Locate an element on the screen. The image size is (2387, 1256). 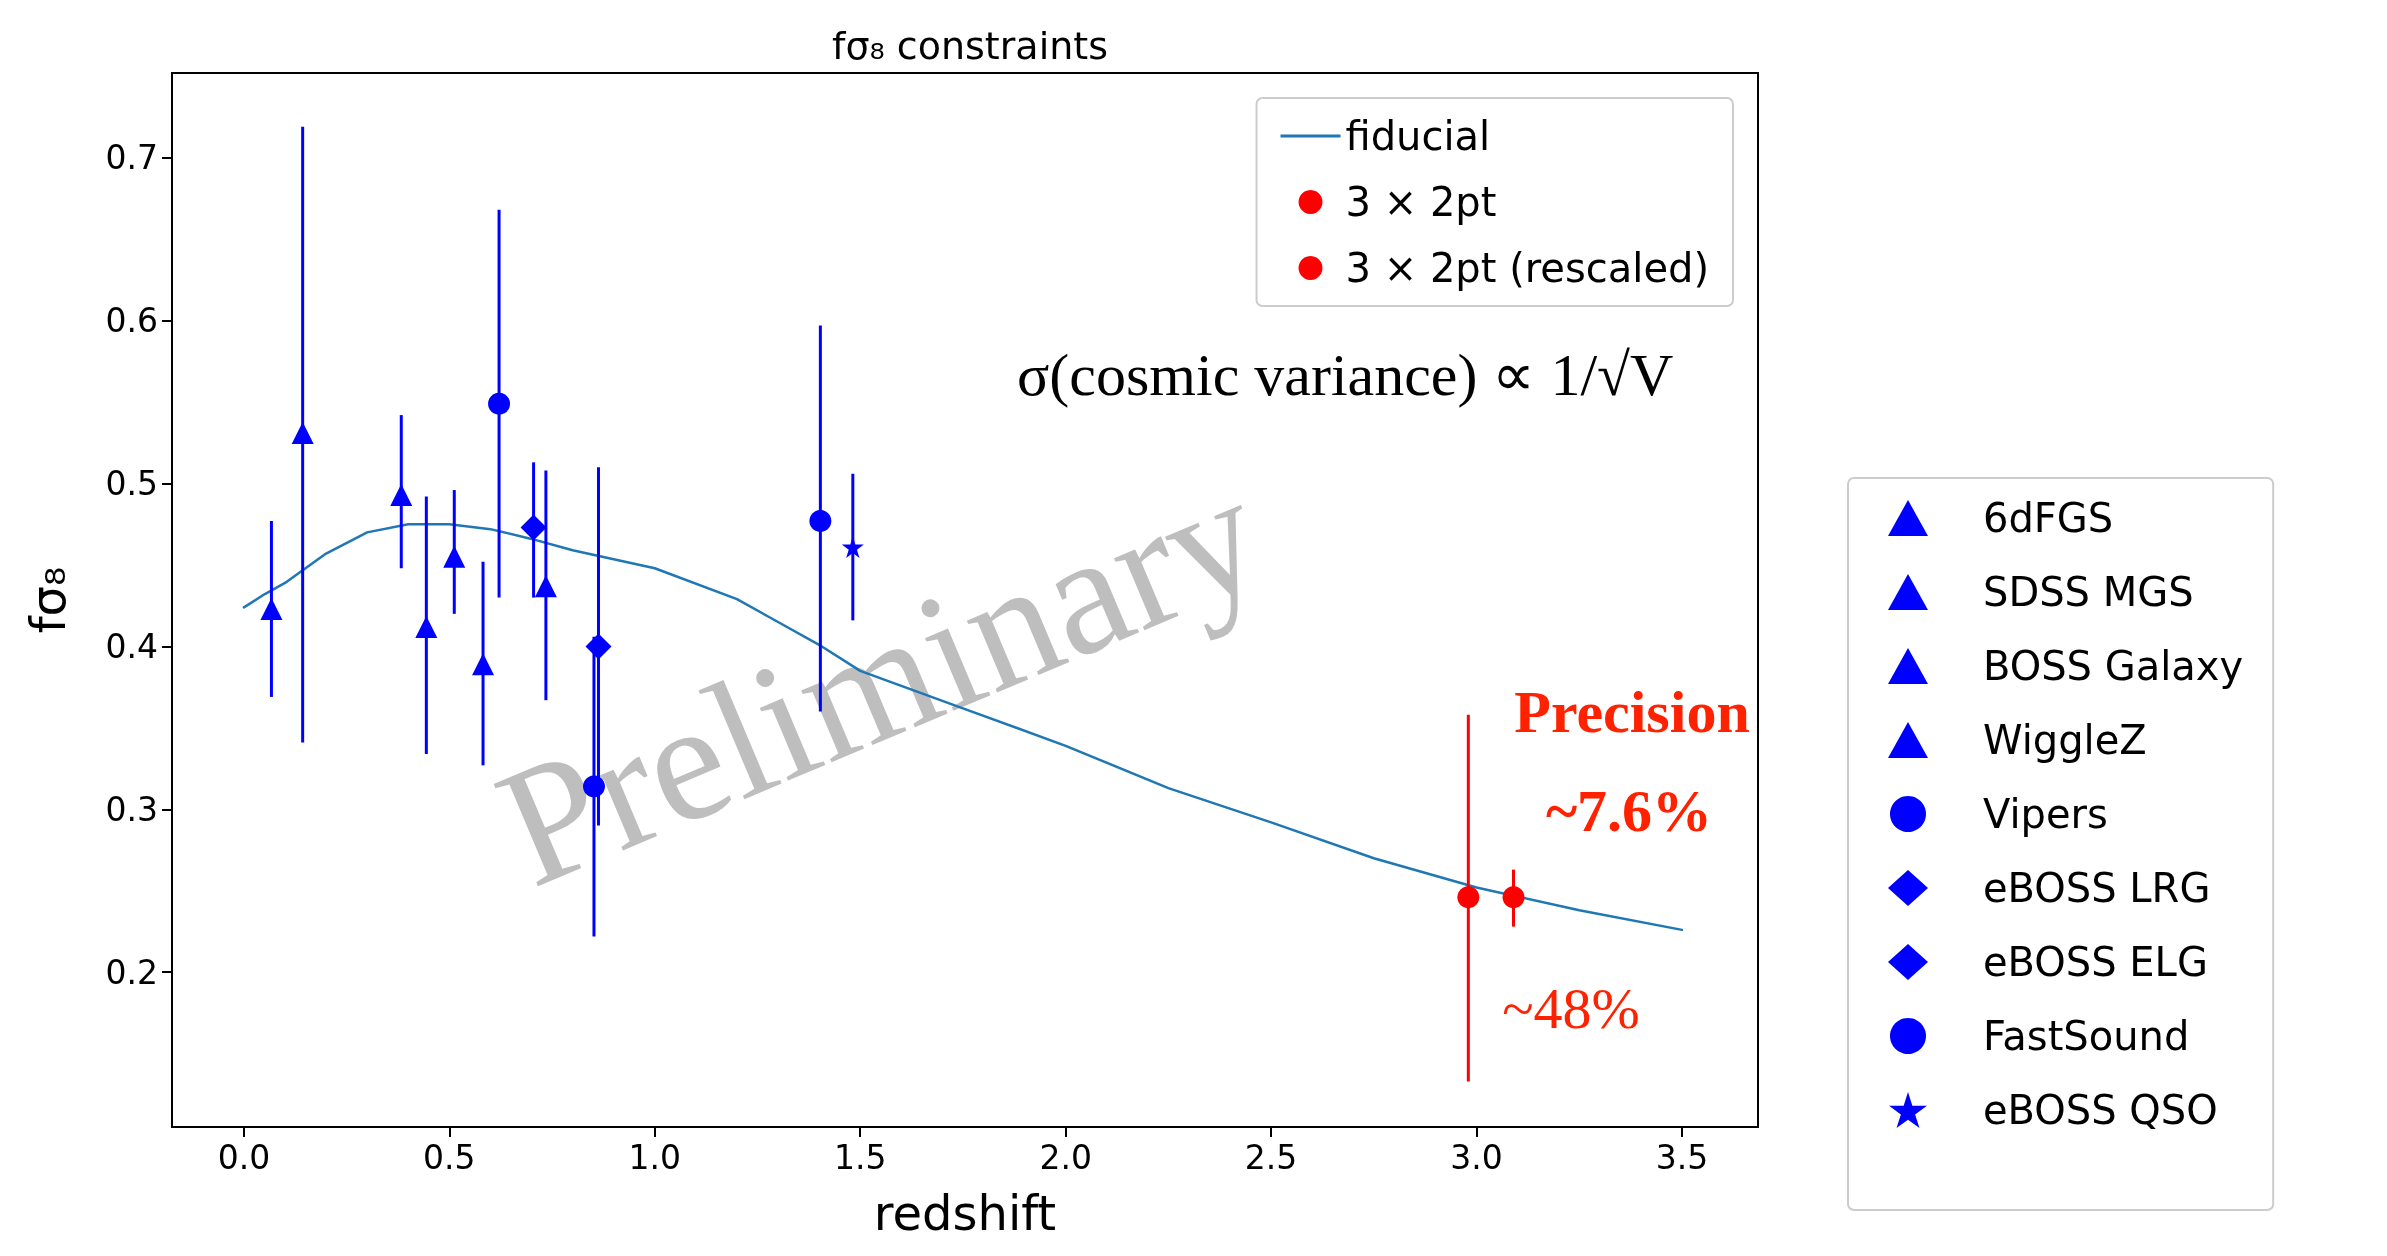
y-tick-label: 0.7 is located at coordinates (131, 158).